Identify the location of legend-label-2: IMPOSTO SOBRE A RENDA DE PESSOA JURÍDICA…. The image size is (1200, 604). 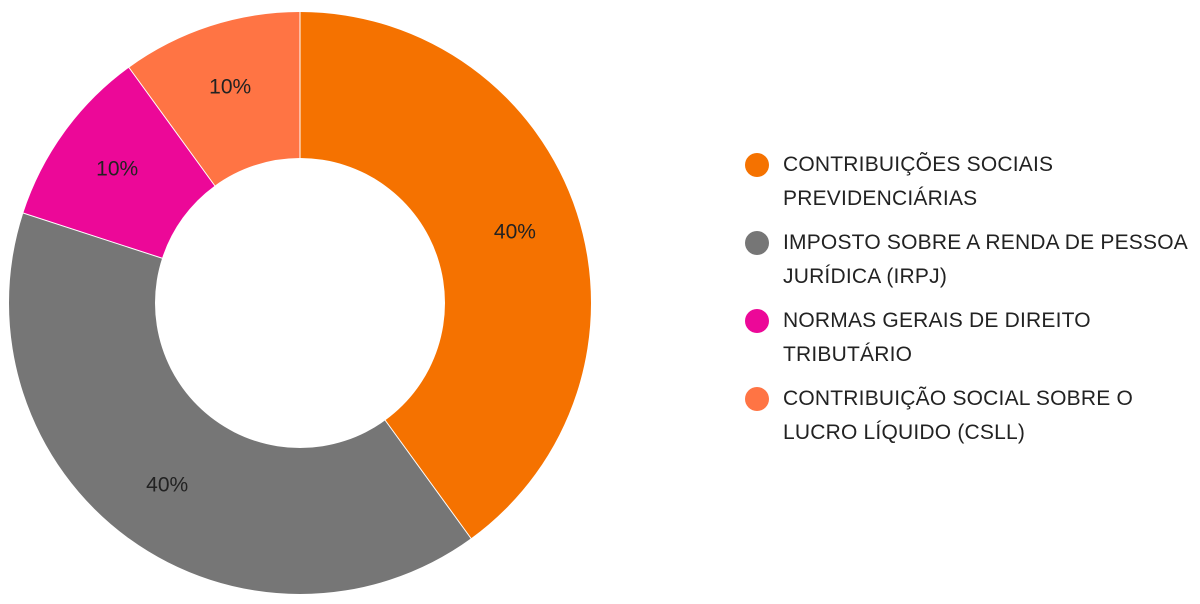
(985, 259).